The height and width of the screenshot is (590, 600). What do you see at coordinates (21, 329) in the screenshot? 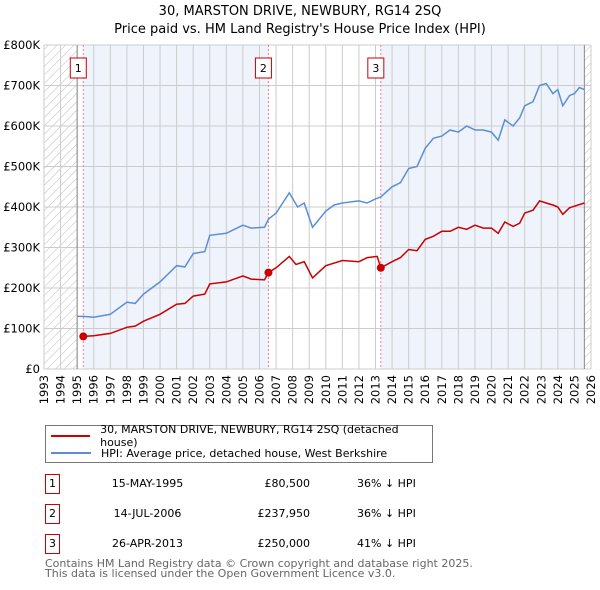
I see `y-tick-label: £100K` at bounding box center [21, 329].